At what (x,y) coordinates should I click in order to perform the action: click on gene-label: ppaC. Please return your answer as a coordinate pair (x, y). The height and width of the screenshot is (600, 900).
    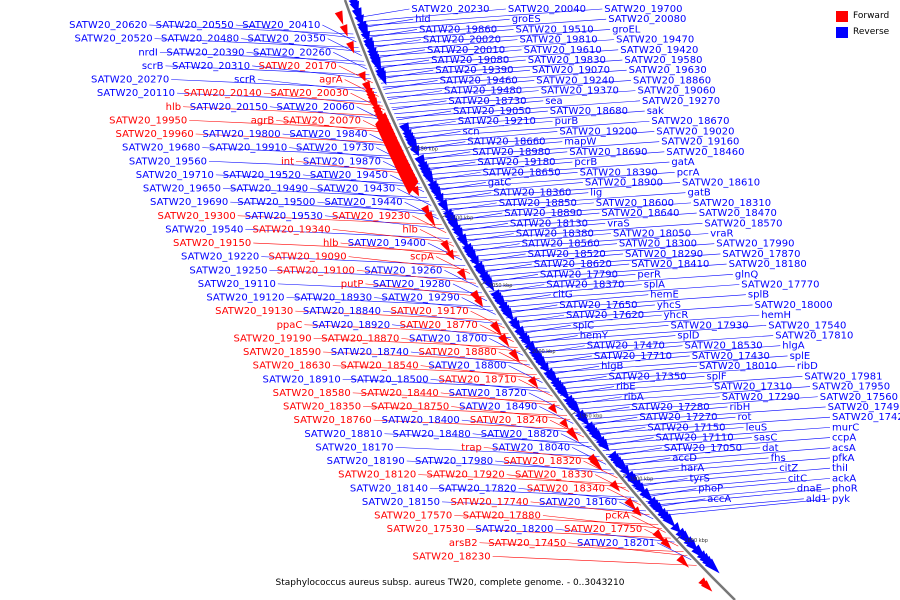
    Looking at the image, I should click on (290, 325).